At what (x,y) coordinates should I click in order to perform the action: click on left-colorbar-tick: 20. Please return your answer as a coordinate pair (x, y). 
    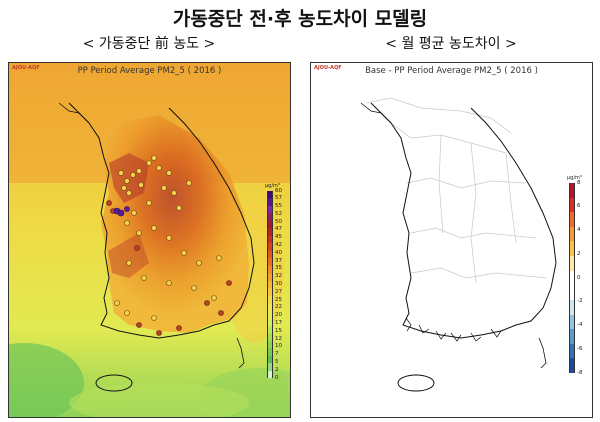
    Looking at the image, I should click on (278, 315).